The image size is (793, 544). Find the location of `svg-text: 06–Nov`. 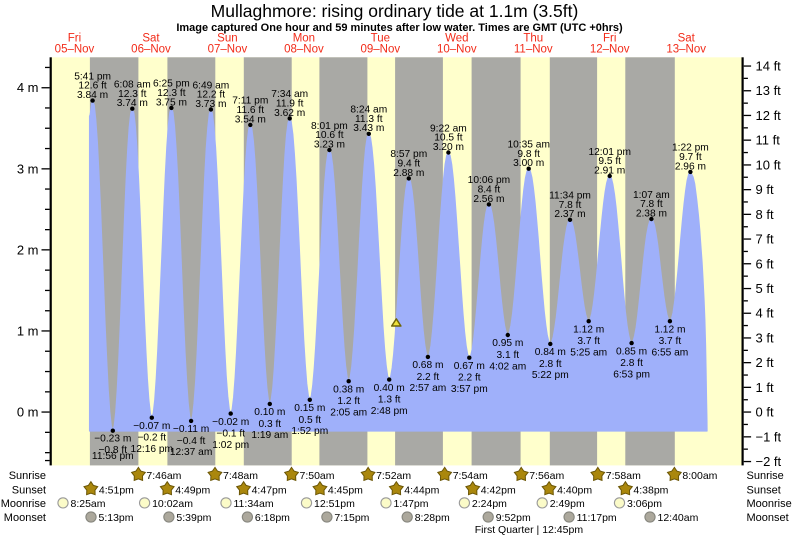

svg-text: 06–Nov is located at coordinates (151, 50).